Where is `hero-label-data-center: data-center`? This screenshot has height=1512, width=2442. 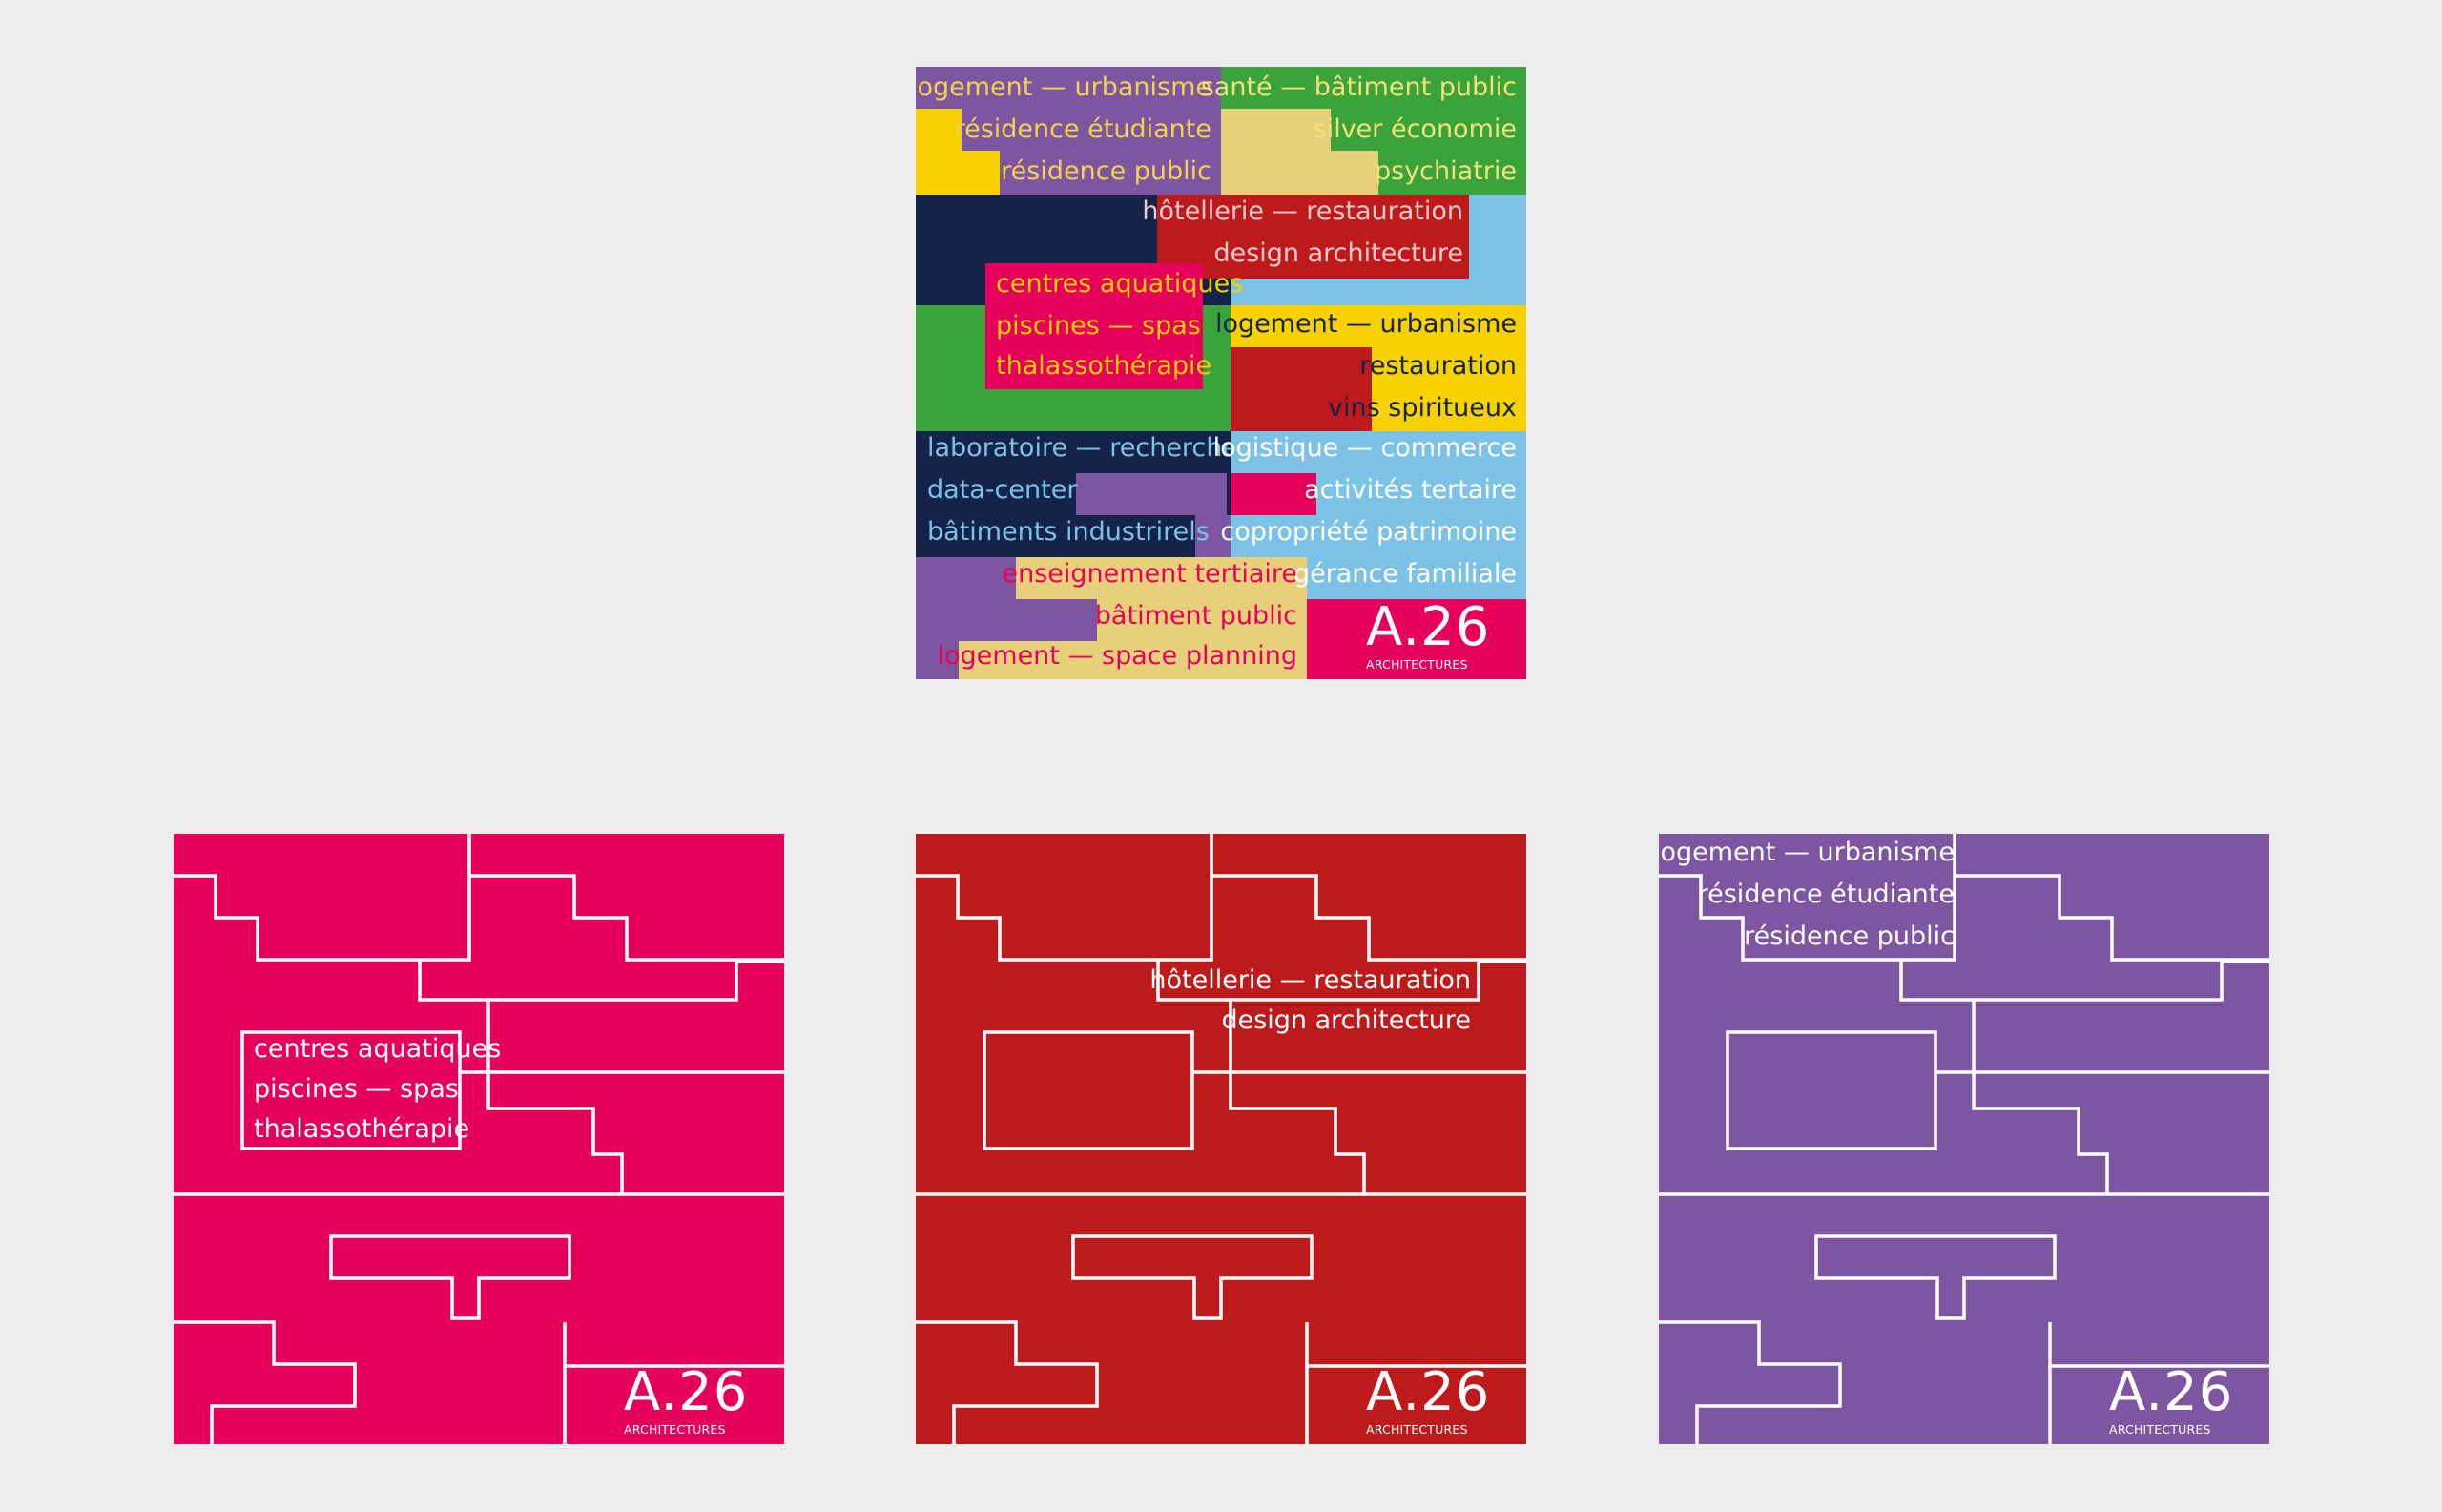
hero-label-data-center: data-center is located at coordinates (1002, 490).